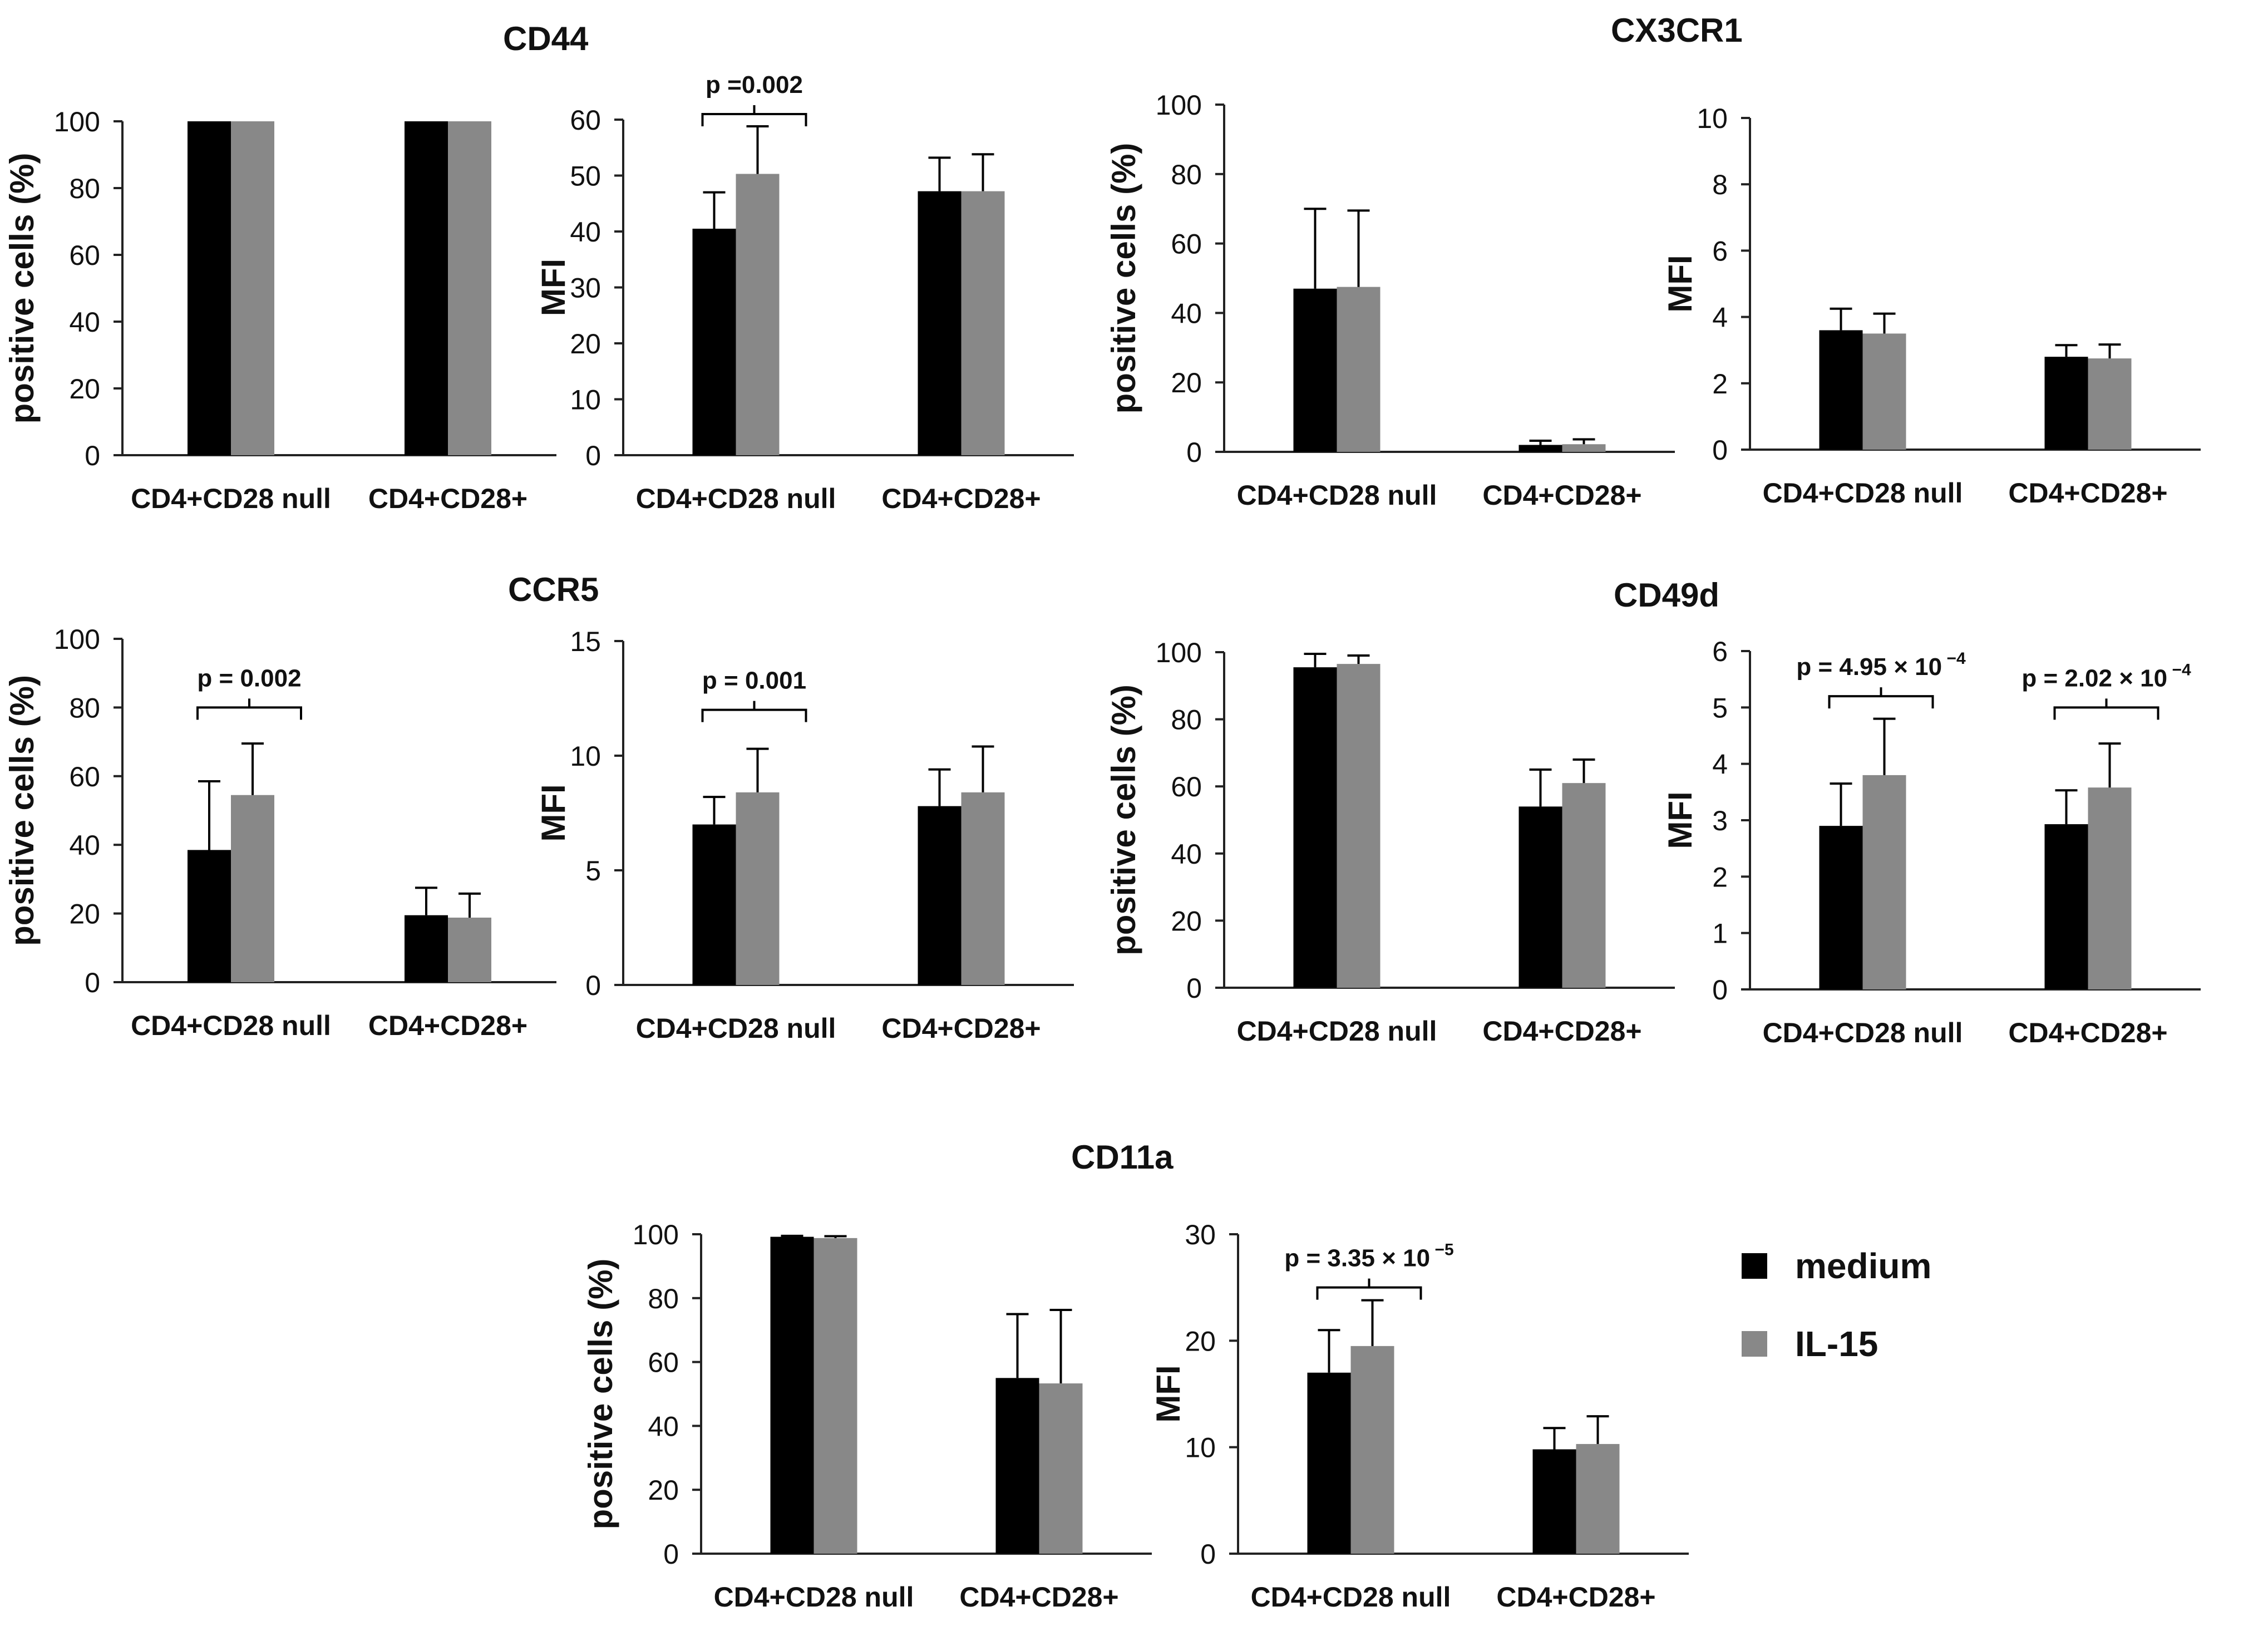 The height and width of the screenshot is (1626, 2268). What do you see at coordinates (1720, 184) in the screenshot?
I see `y-tick-label: 8` at bounding box center [1720, 184].